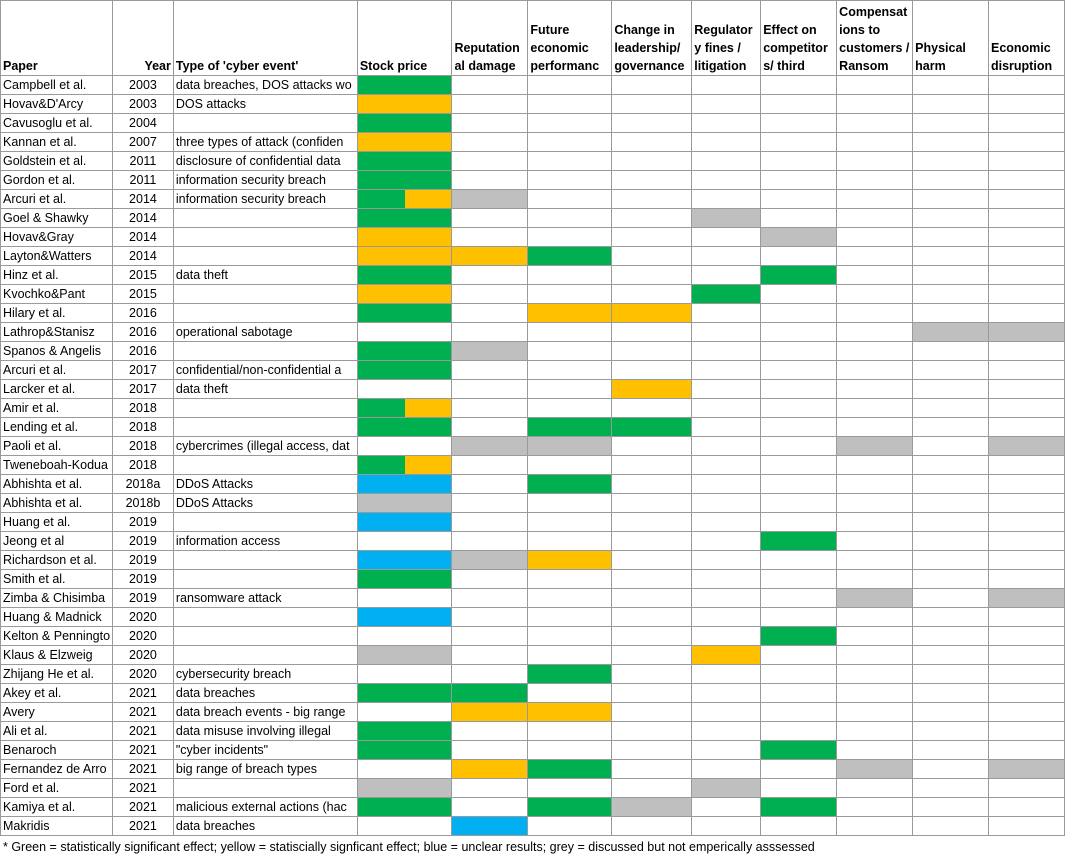 The height and width of the screenshot is (859, 1065). I want to click on paper-cell: Kamiya et al., so click(57, 807).